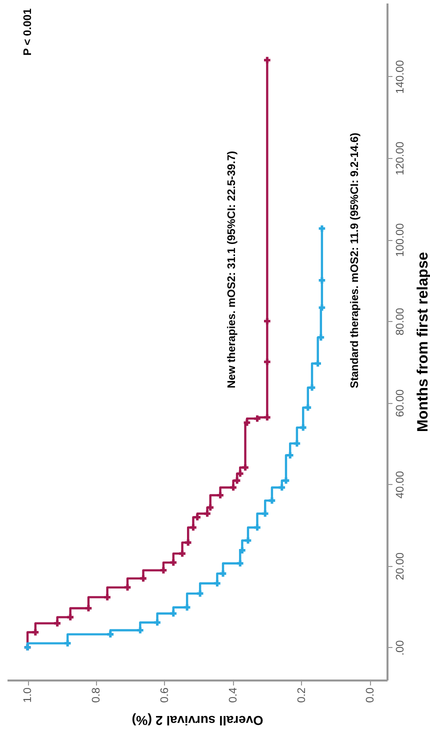 The image size is (430, 731). Describe the element at coordinates (400, 77) in the screenshot. I see `y-tick-label: 140.00` at that location.